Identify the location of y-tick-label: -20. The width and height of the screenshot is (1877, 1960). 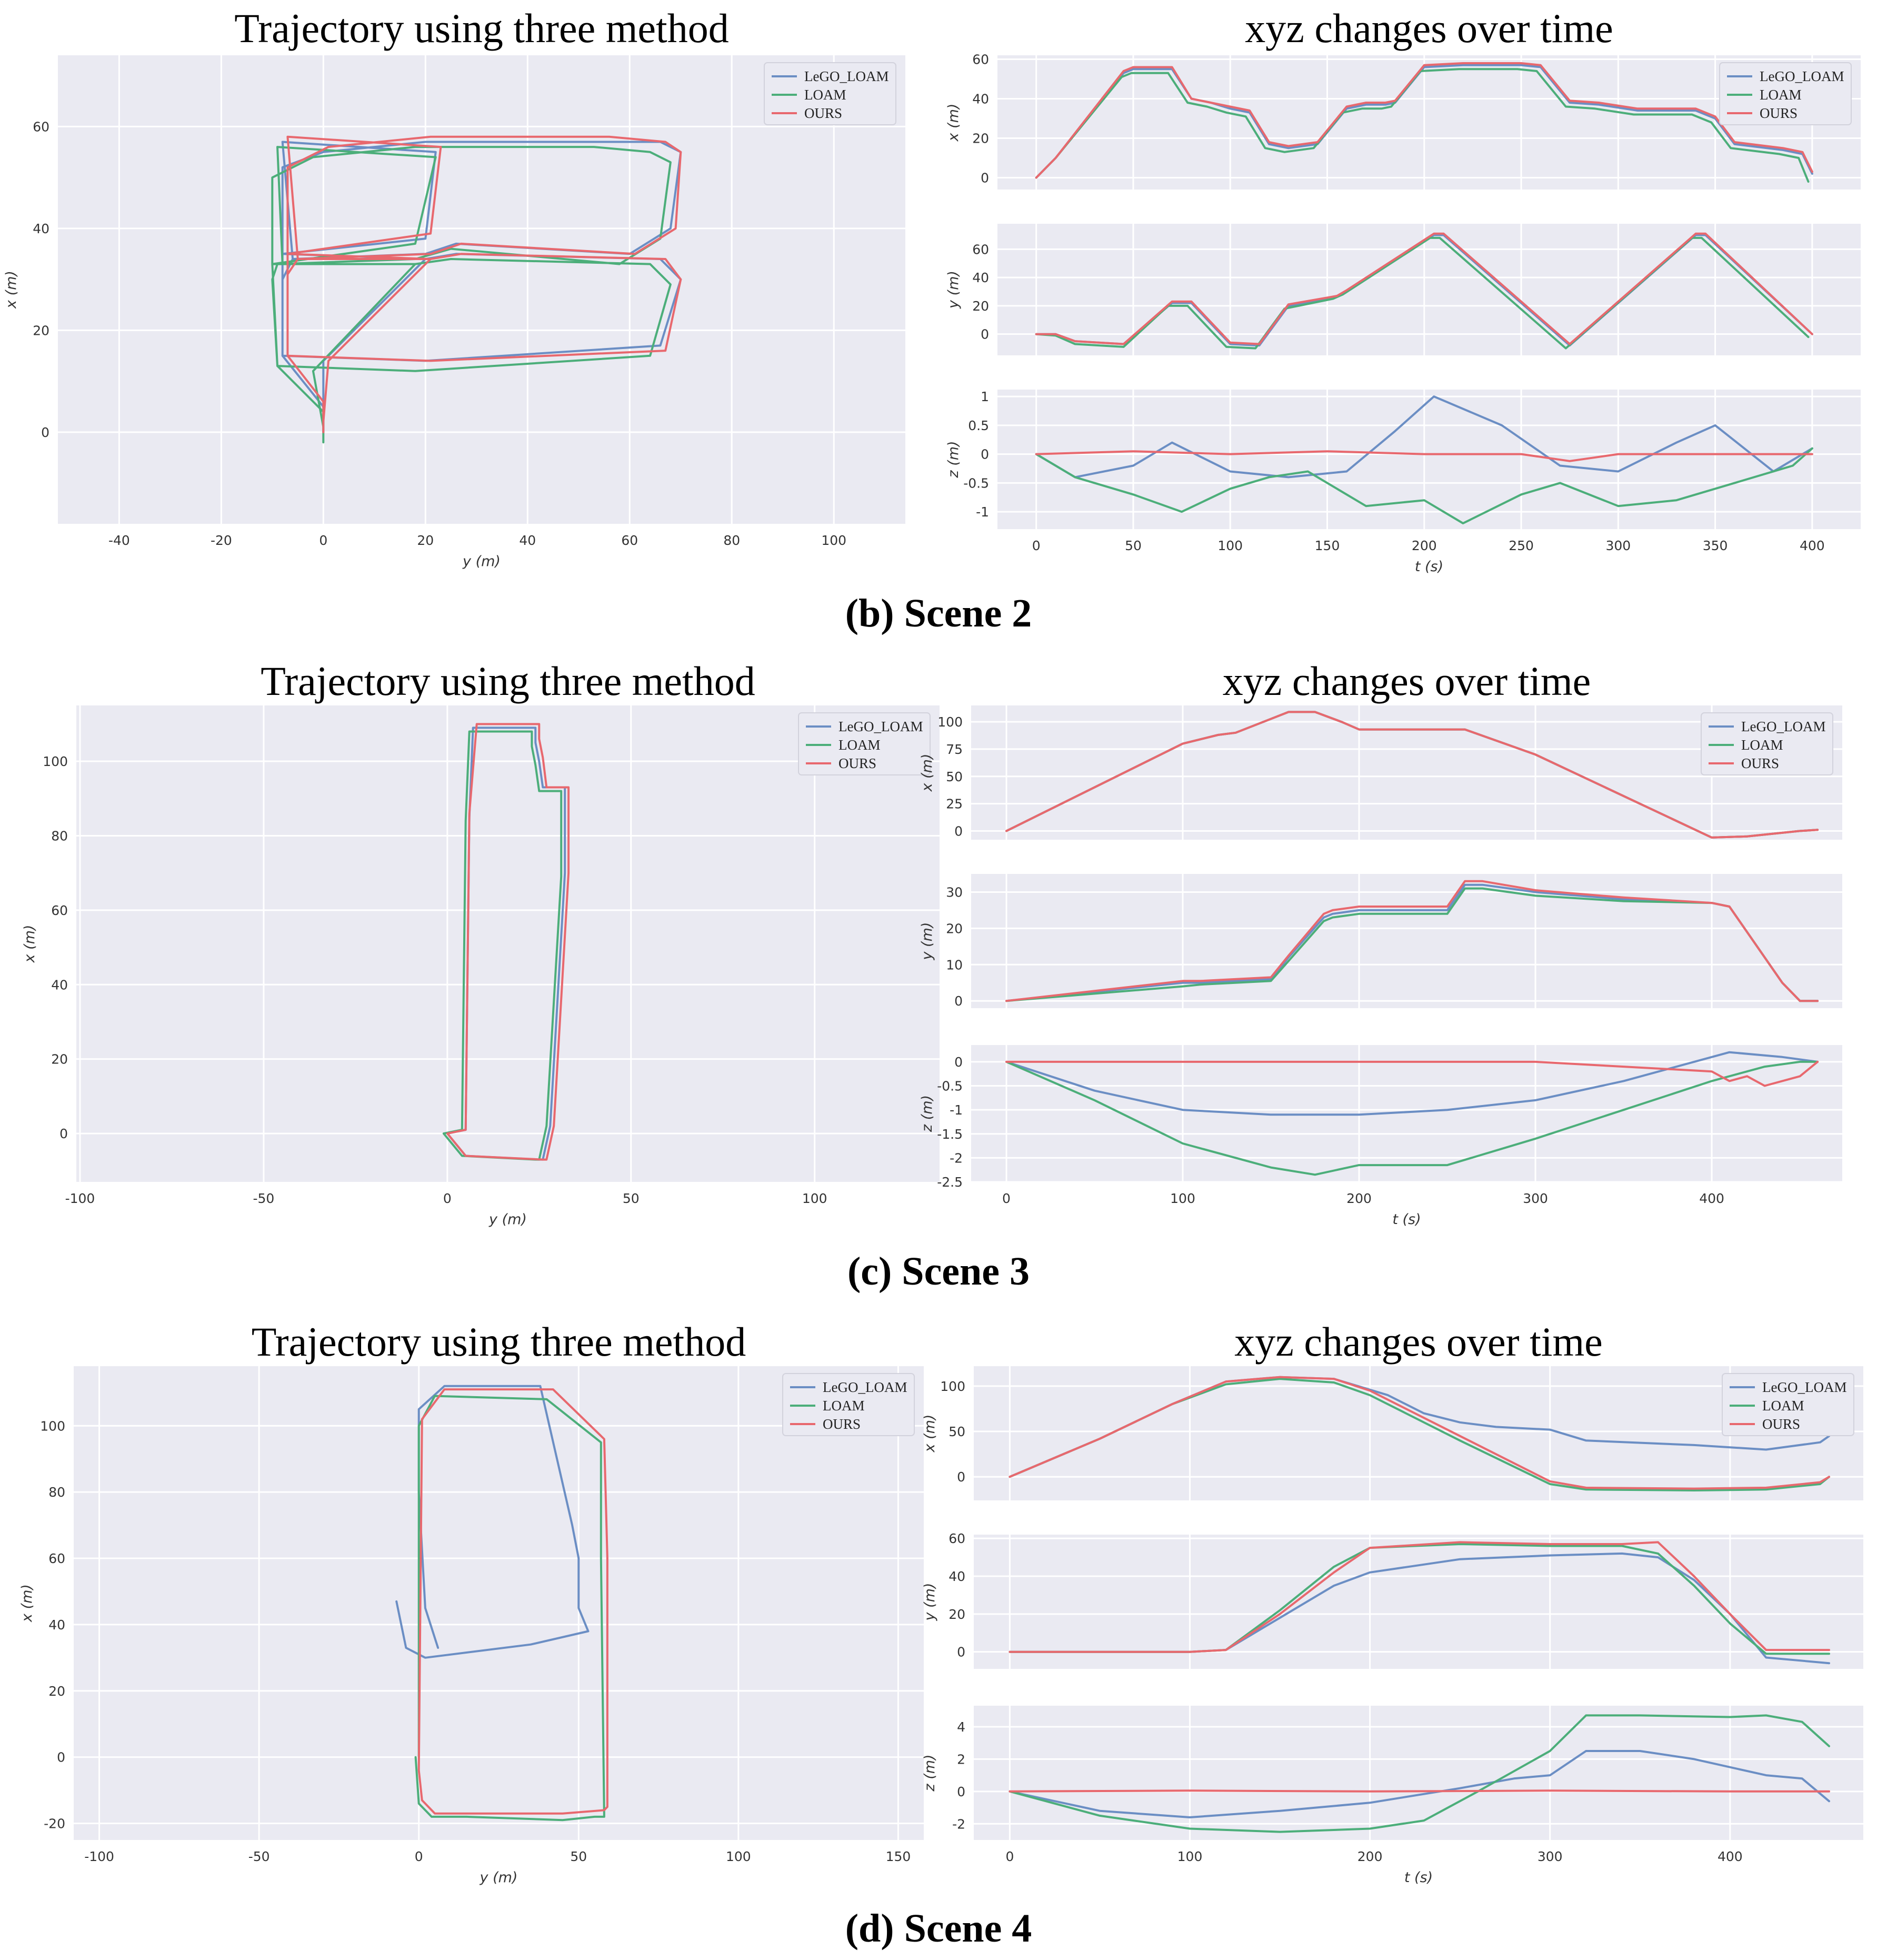
(54, 1824).